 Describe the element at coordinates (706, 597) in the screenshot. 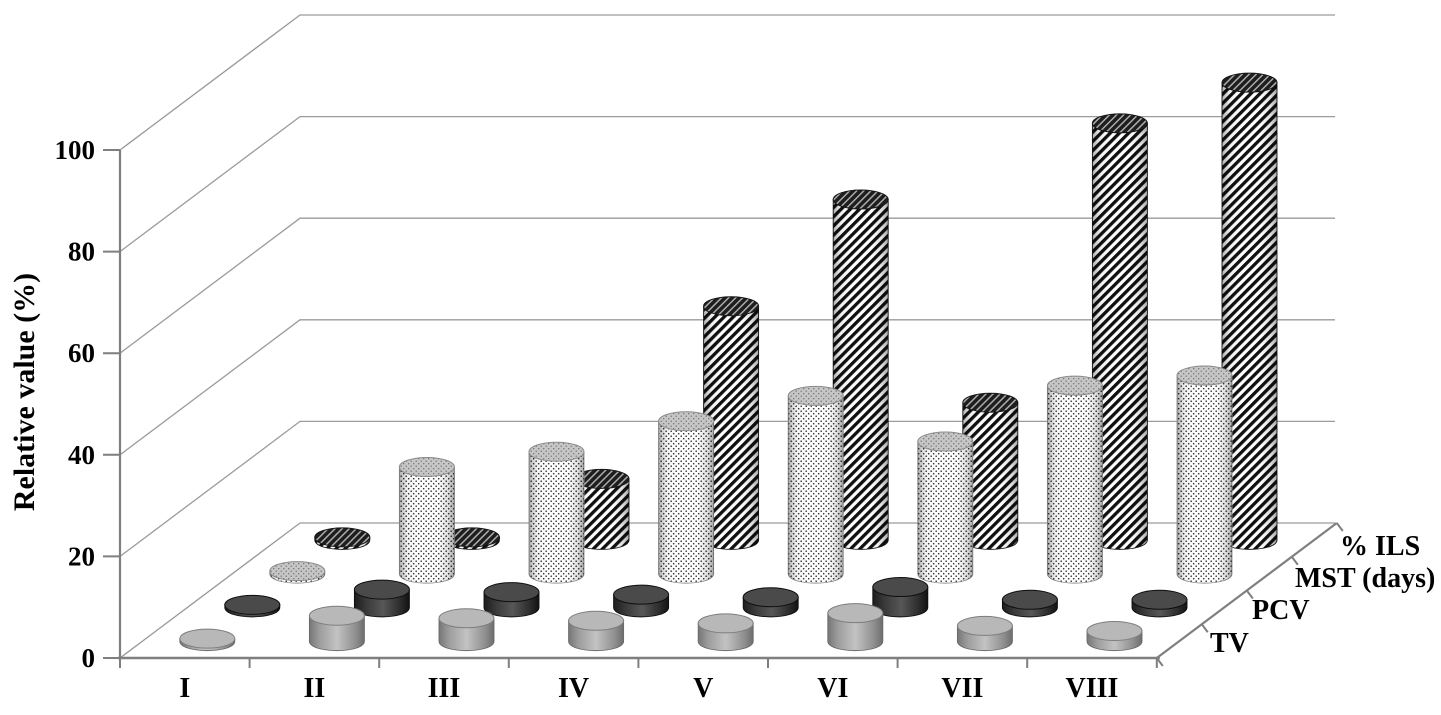

I see `series-row-pcv` at that location.